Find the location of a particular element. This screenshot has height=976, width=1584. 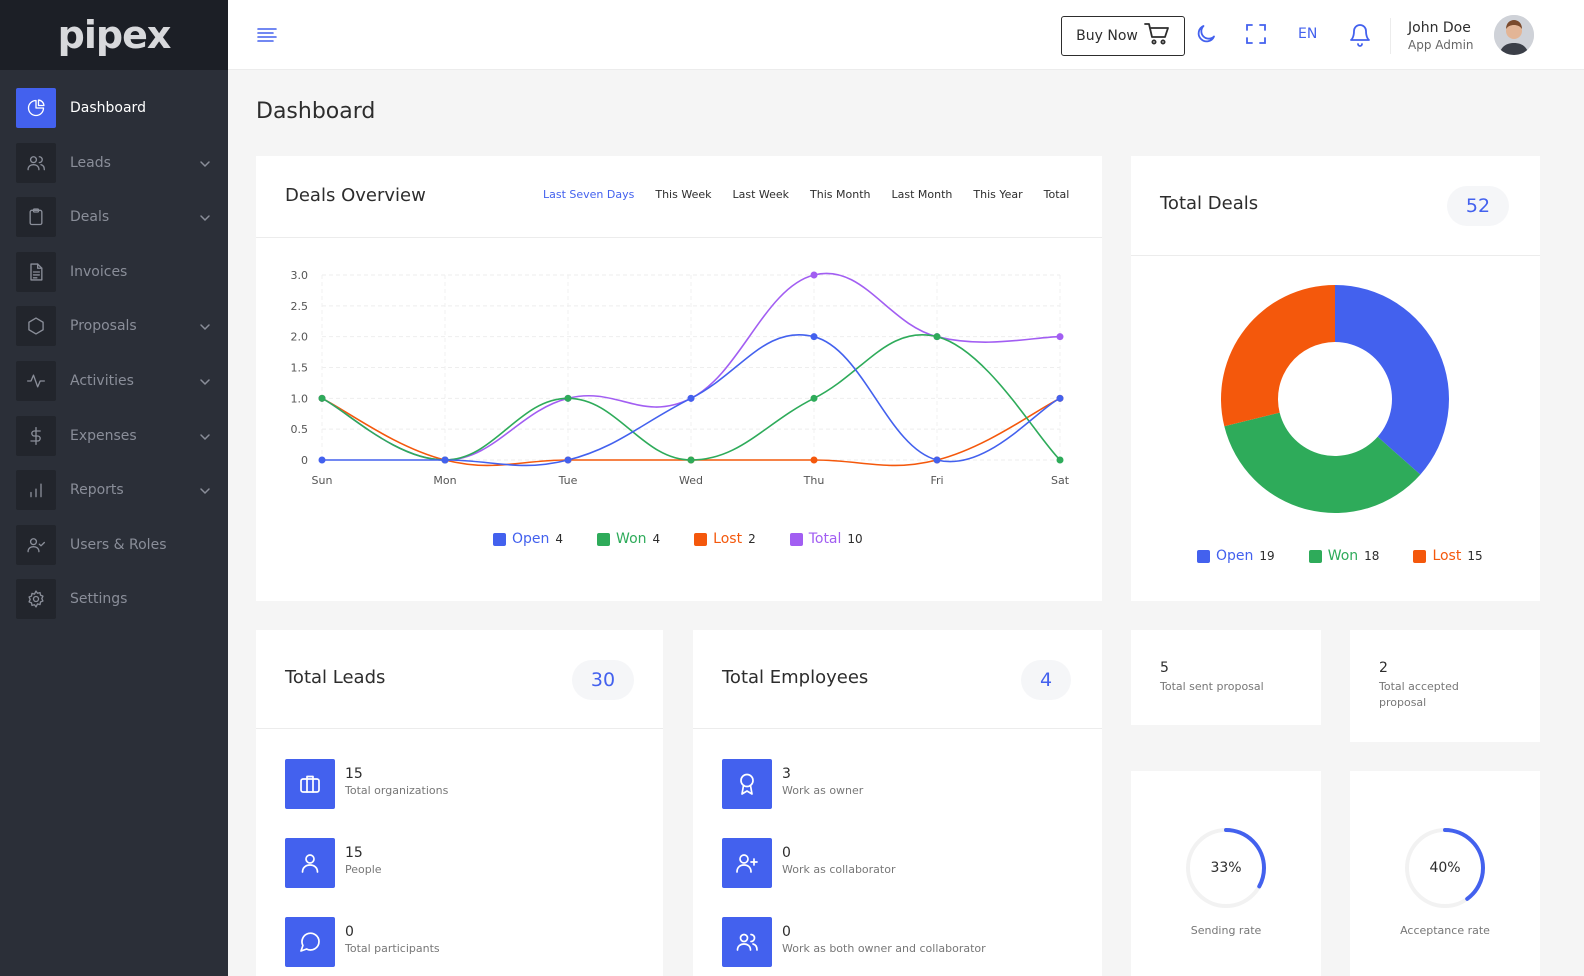

brand-logo: pipex is located at coordinates (114, 35).